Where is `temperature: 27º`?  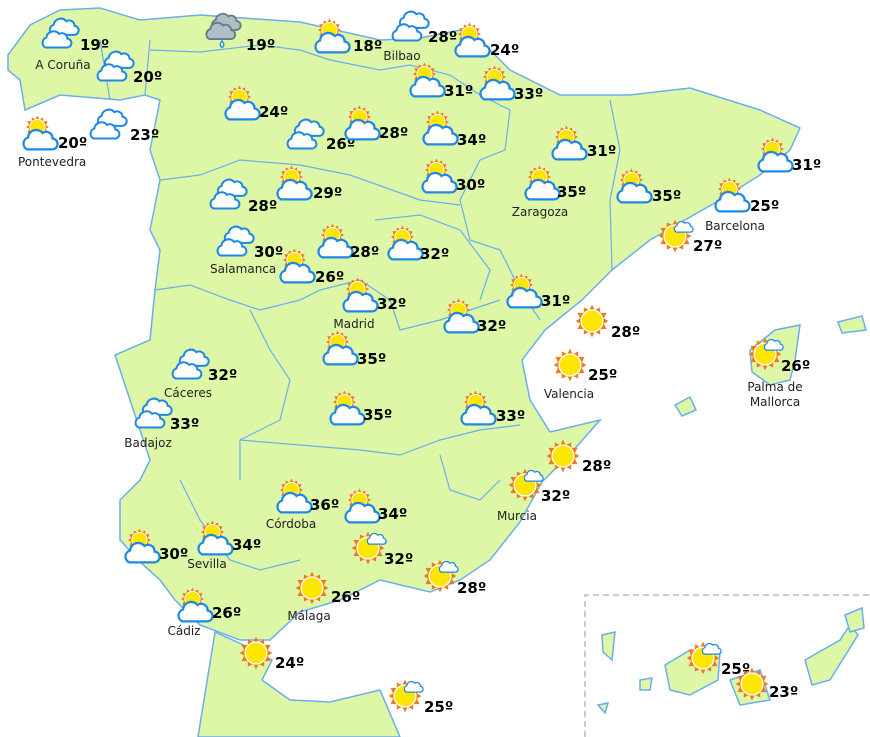
temperature: 27º is located at coordinates (708, 246).